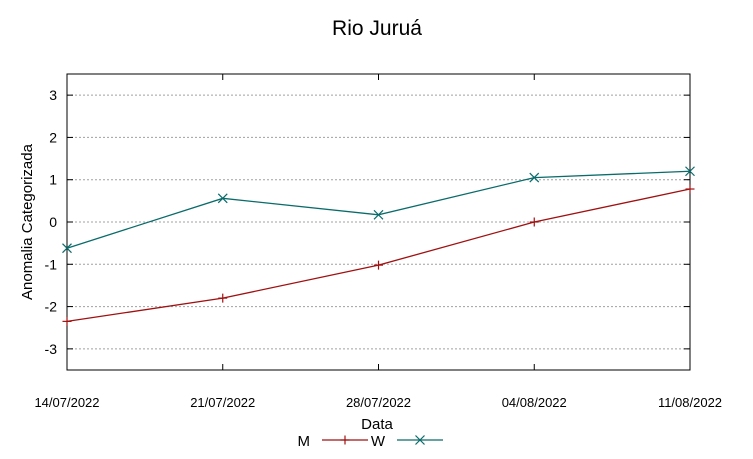 The width and height of the screenshot is (753, 459). Describe the element at coordinates (378, 441) in the screenshot. I see `legend-label-W: W` at that location.